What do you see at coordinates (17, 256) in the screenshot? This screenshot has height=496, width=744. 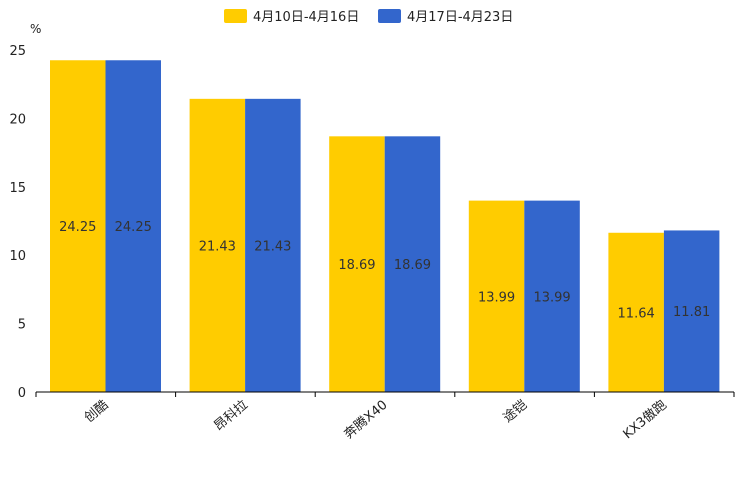 I see `y-tick-label: 10` at bounding box center [17, 256].